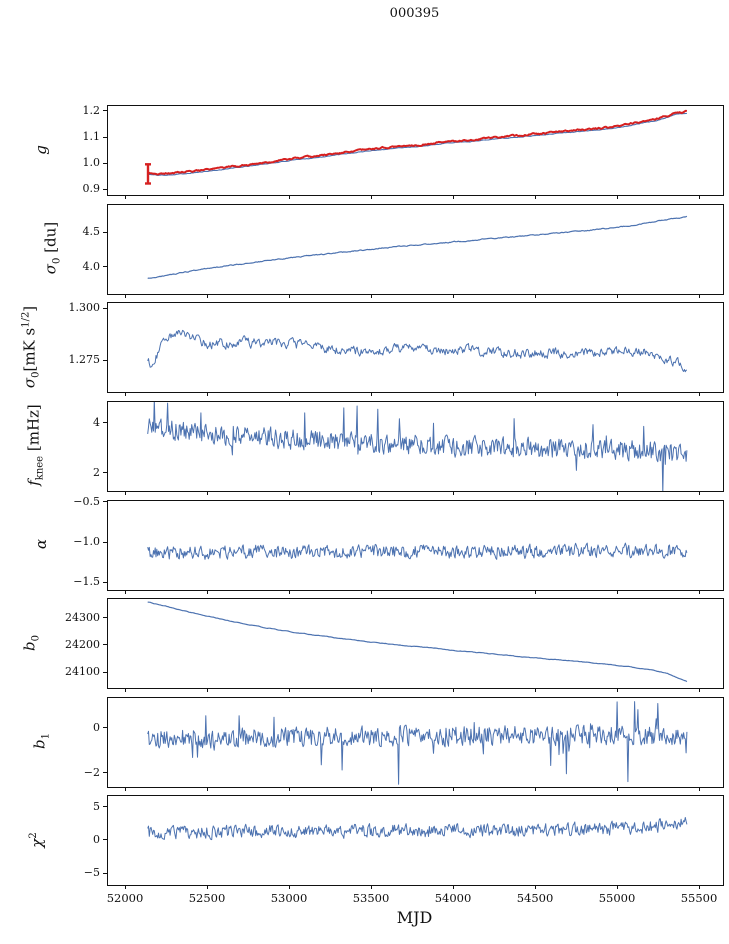 Image resolution: width=729 pixels, height=944 pixels. Describe the element at coordinates (41, 149) in the screenshot. I see `y-axis-label-g: g` at that location.